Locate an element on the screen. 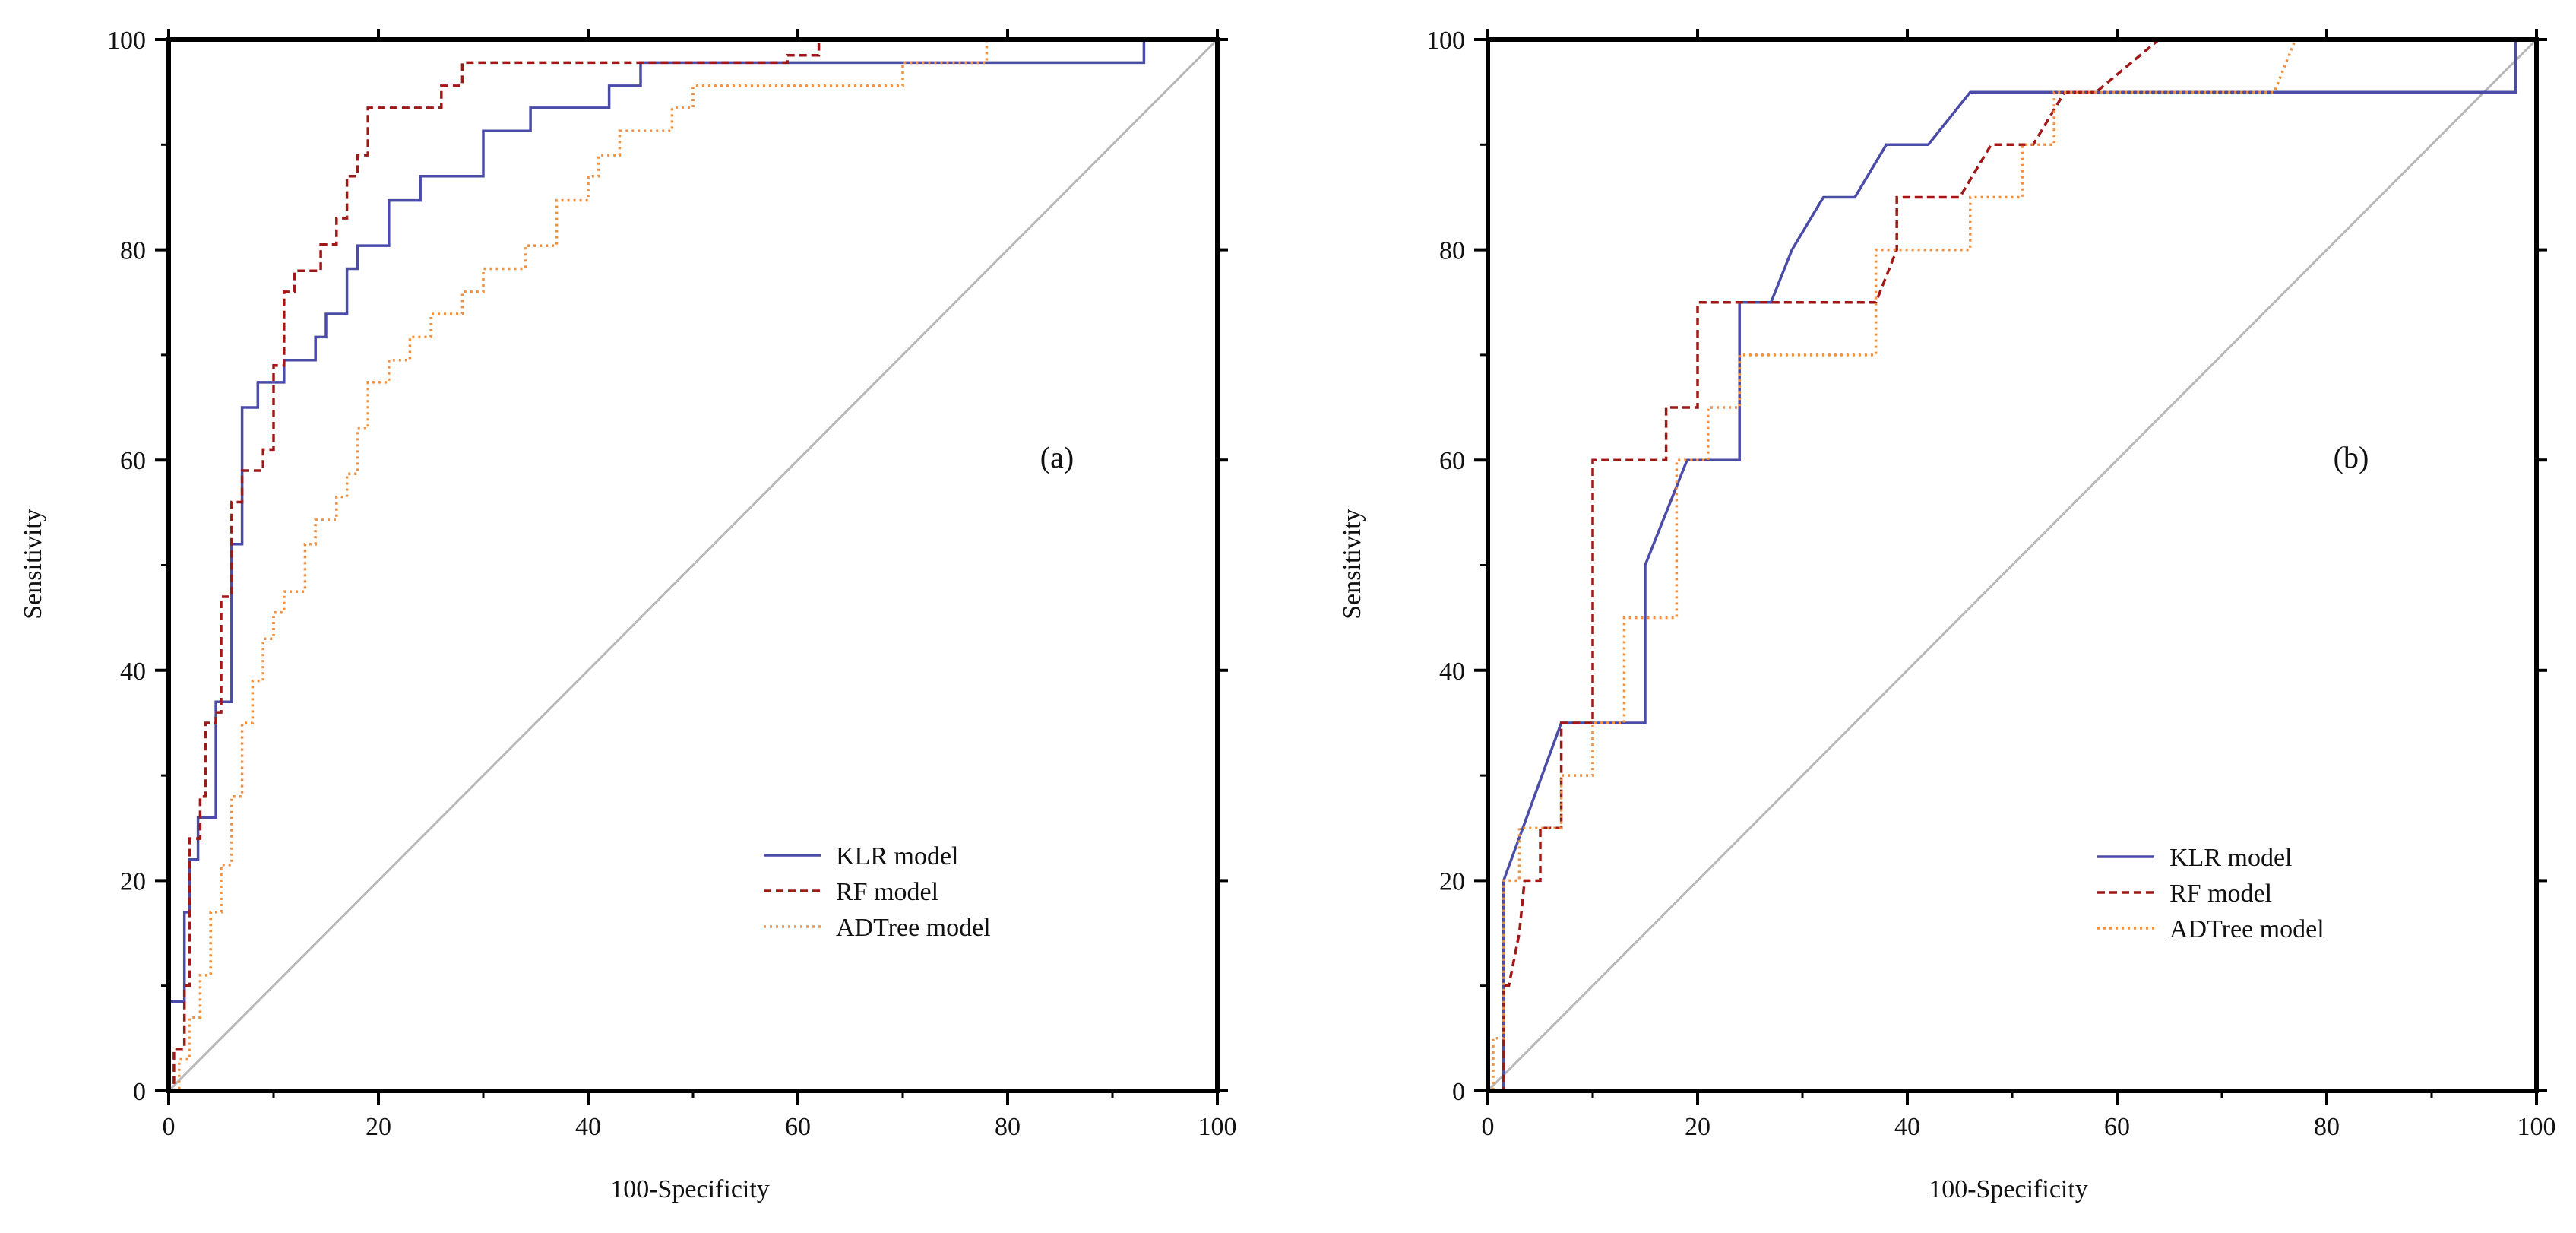 The height and width of the screenshot is (1233, 2576). y-tick-label-0-a: 0 is located at coordinates (139, 1092).